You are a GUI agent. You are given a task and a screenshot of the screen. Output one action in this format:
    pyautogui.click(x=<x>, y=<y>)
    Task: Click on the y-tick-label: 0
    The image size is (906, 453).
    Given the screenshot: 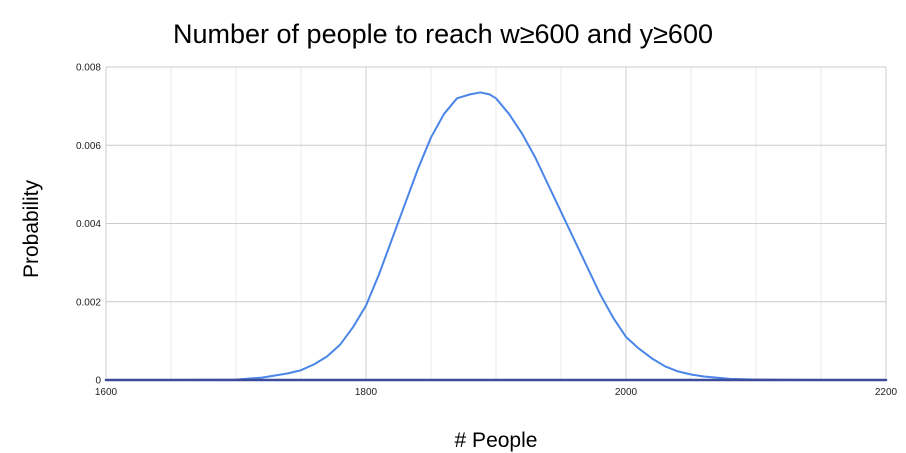 What is the action you would take?
    pyautogui.click(x=98, y=381)
    